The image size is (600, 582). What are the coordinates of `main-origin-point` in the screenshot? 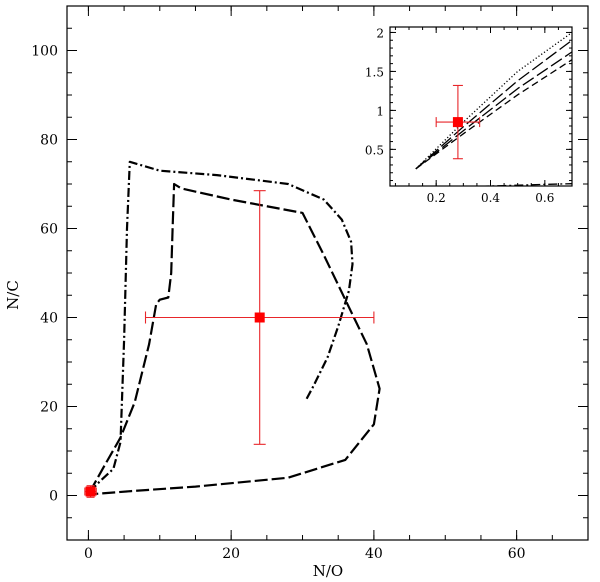 It's located at (90, 491).